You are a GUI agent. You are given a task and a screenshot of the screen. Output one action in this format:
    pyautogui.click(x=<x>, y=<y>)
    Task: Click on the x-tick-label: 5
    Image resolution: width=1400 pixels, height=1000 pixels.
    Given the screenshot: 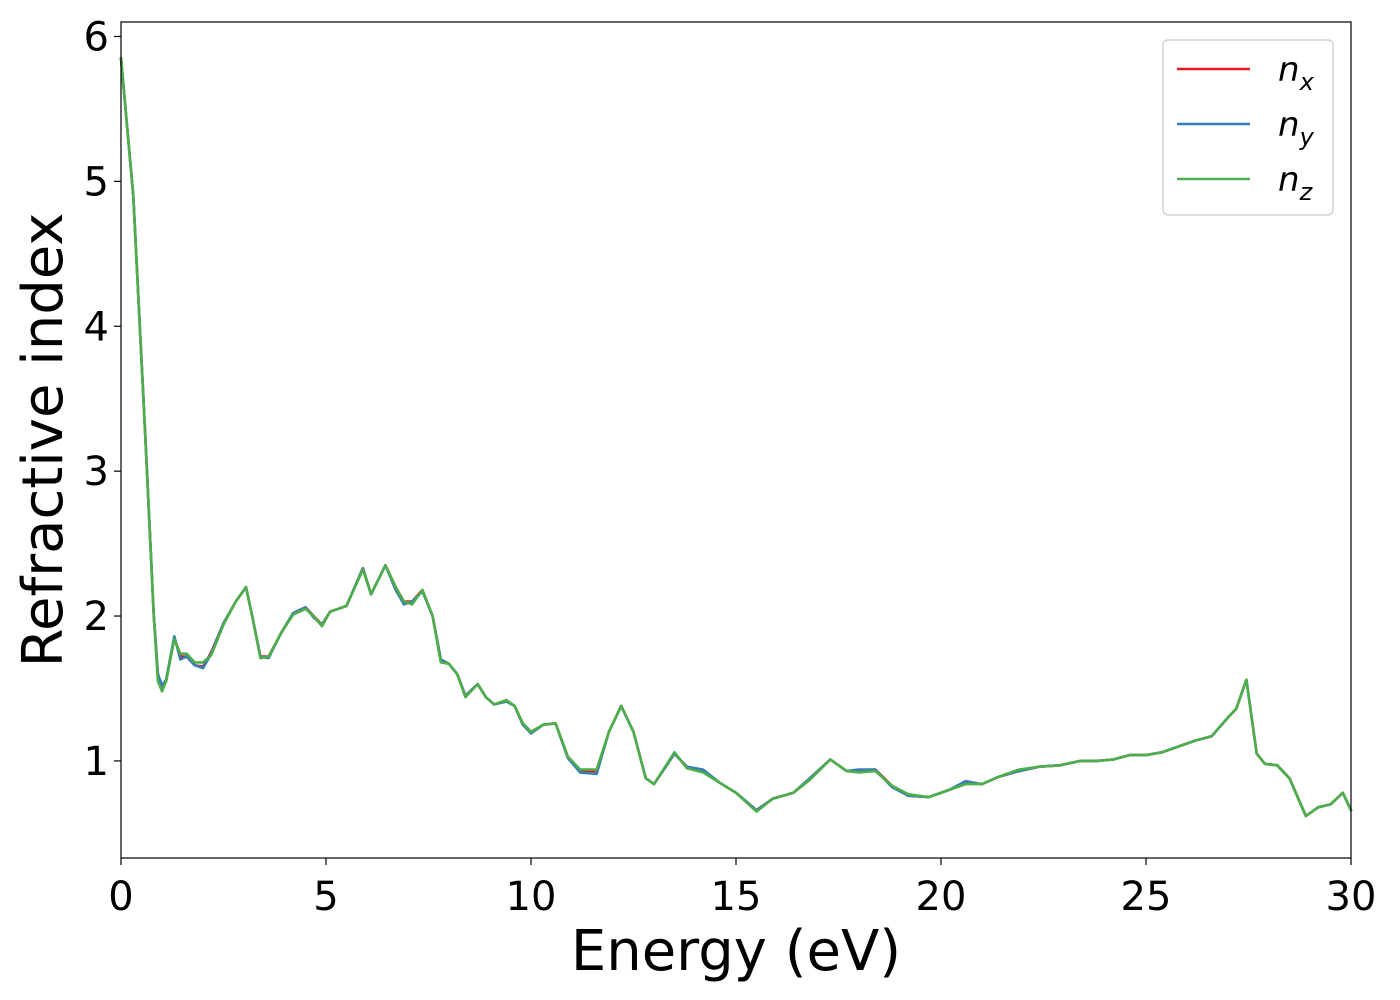 What is the action you would take?
    pyautogui.click(x=325, y=897)
    